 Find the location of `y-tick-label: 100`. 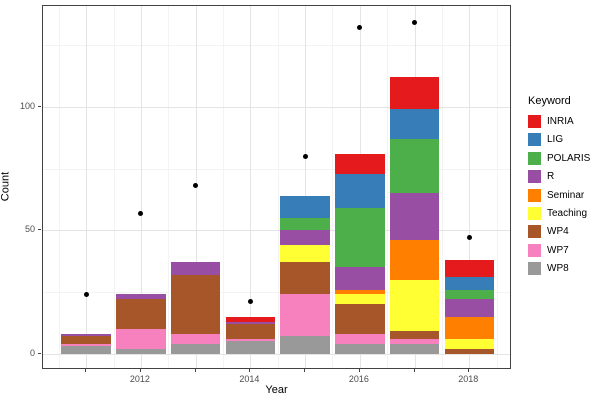

y-tick-label: 100 is located at coordinates (27, 105).